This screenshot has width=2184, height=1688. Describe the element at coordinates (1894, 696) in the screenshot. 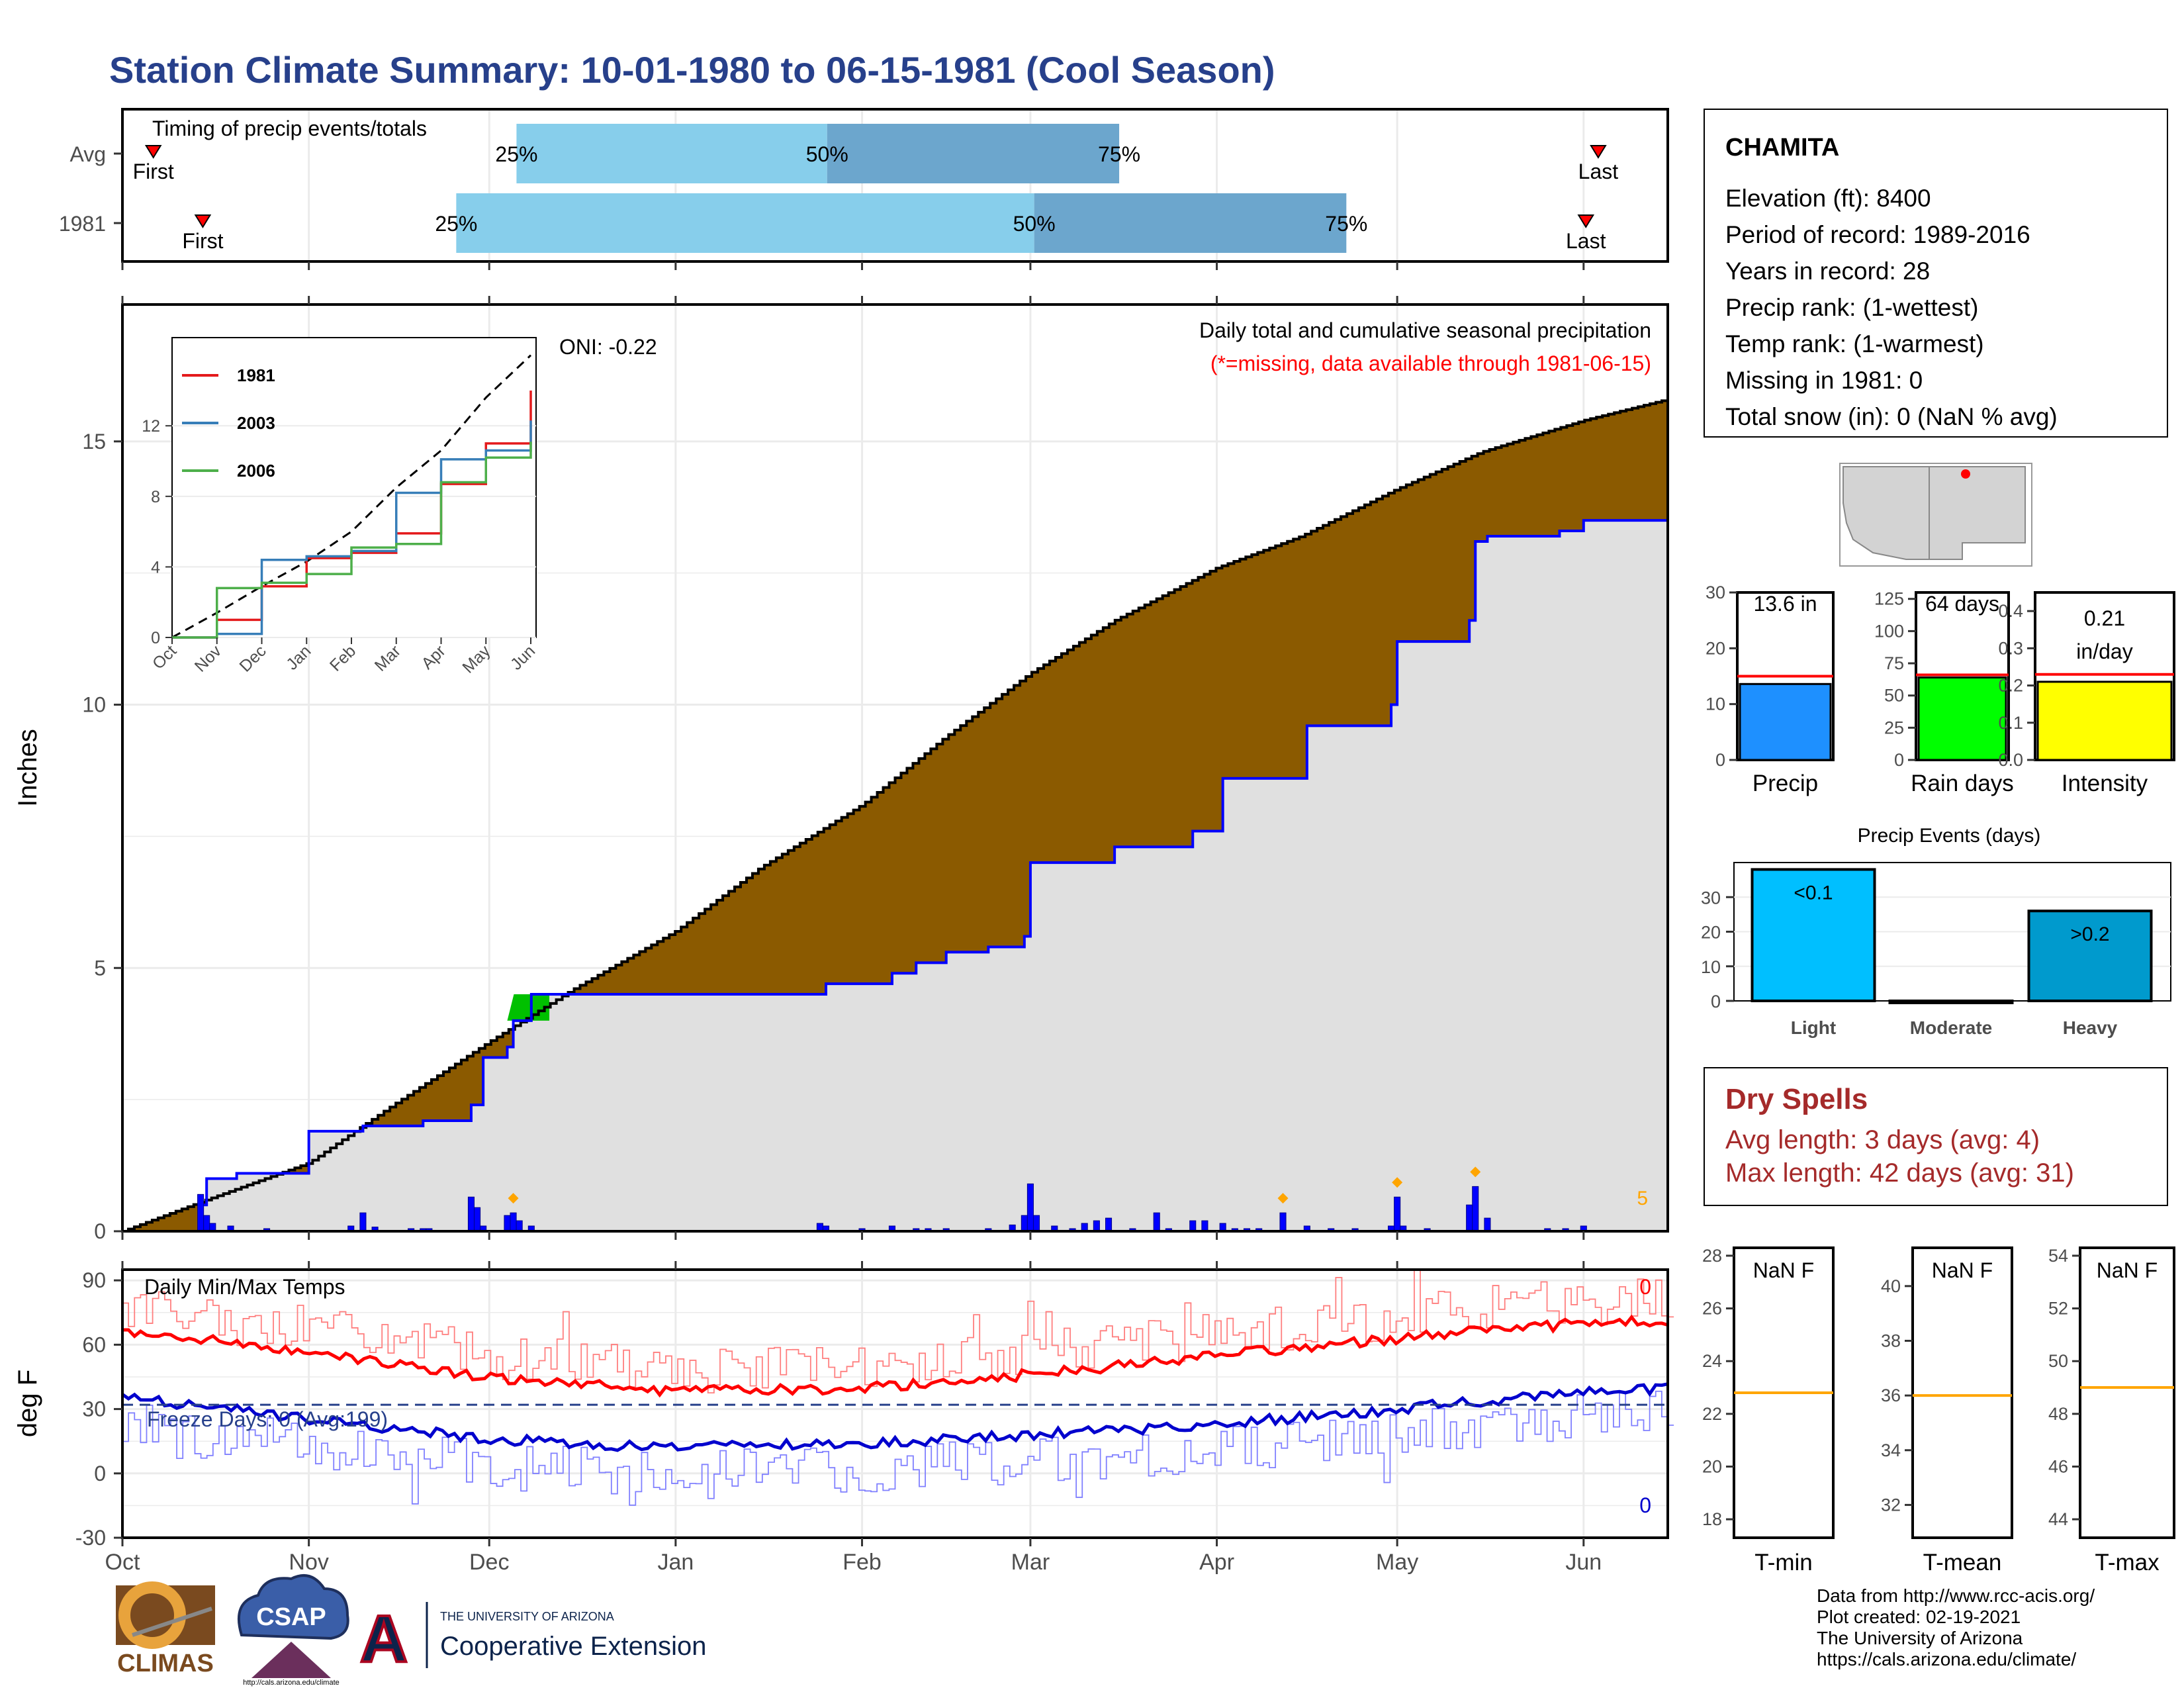

I see `summary-bar-tick-label: 50` at that location.